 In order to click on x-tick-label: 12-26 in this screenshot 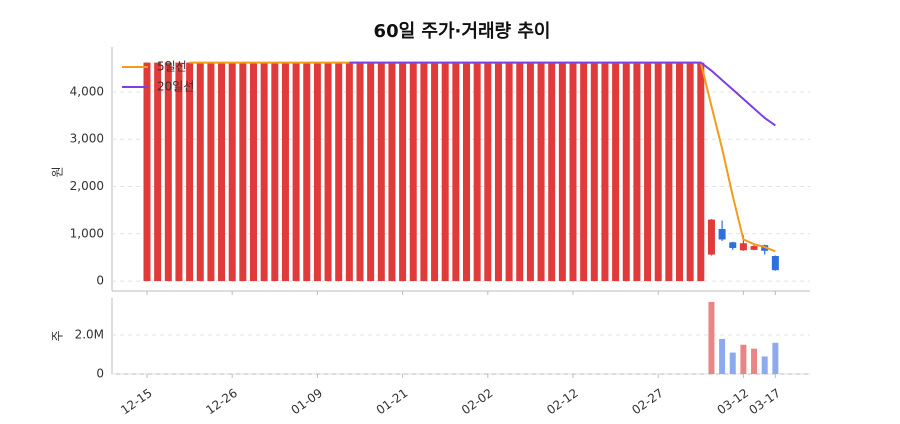, I will do `click(221, 401)`.